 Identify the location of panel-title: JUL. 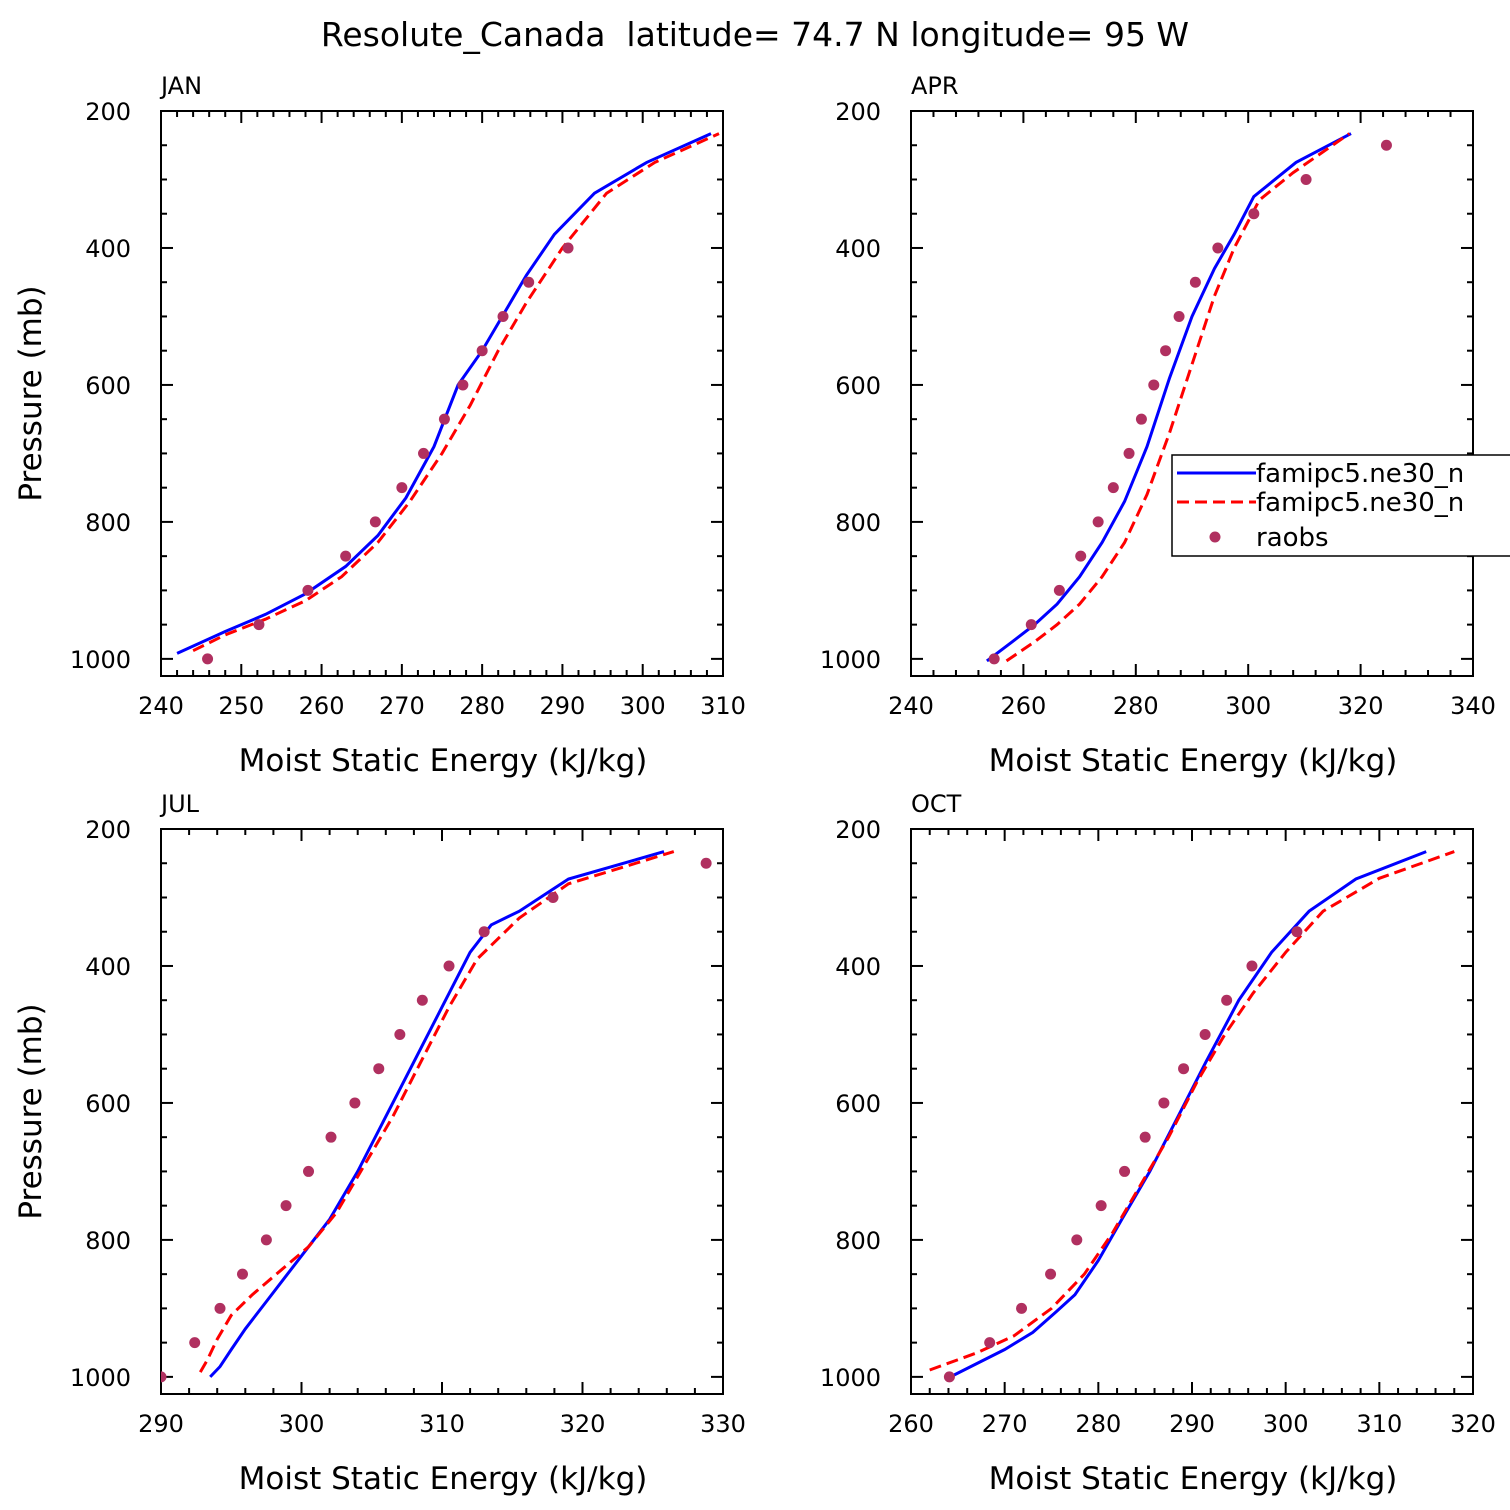
(179, 804).